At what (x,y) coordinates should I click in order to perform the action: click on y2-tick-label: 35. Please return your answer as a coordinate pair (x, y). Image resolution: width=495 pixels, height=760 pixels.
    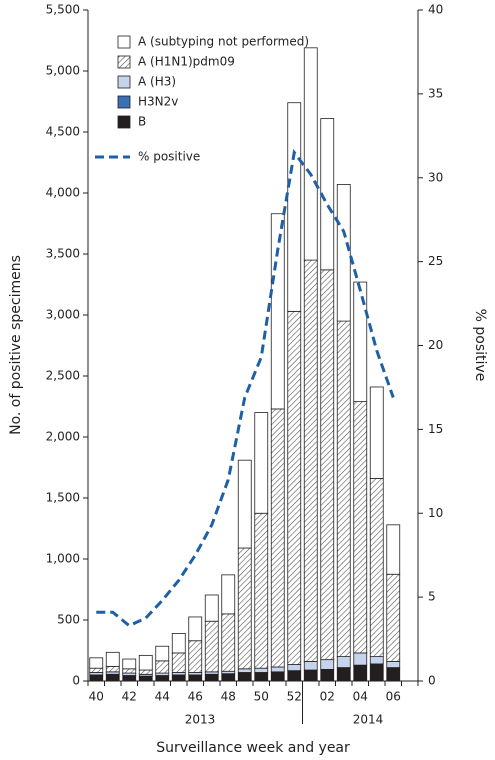
    Looking at the image, I should click on (435, 93).